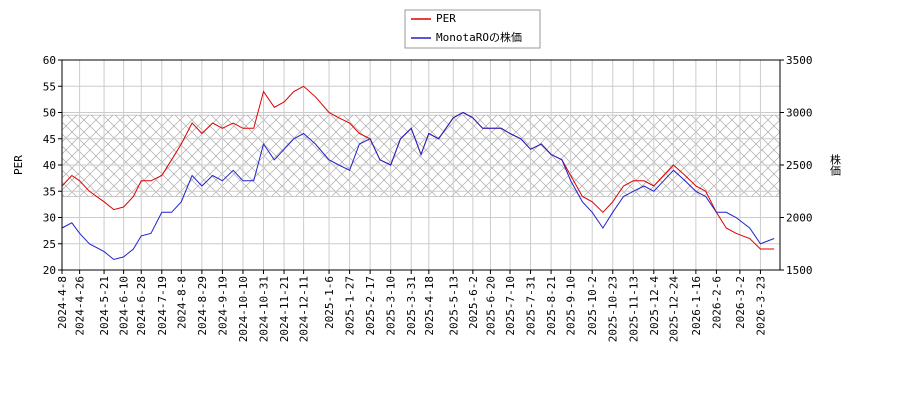 The image size is (900, 400). What do you see at coordinates (49, 270) in the screenshot?
I see `y-tick-label: 20` at bounding box center [49, 270].